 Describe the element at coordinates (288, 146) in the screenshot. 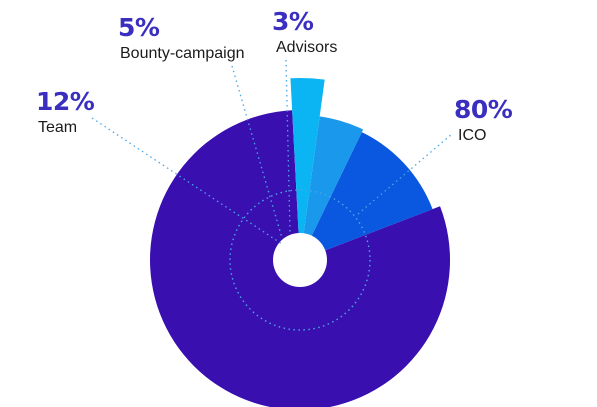

I see `leader-line-advisors` at that location.